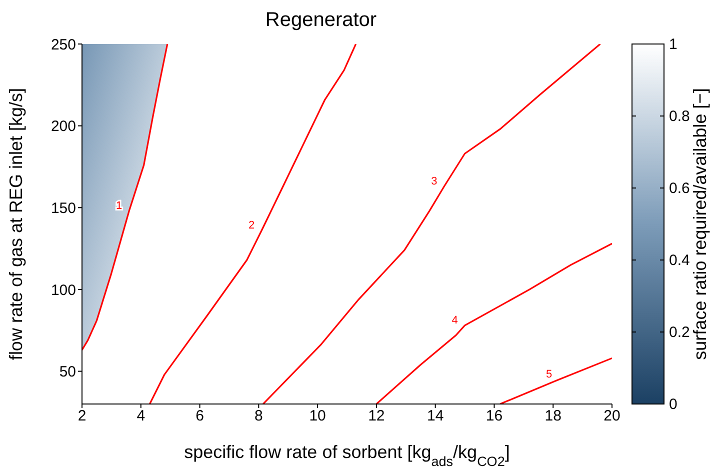 The height and width of the screenshot is (468, 721). What do you see at coordinates (63, 127) in the screenshot?
I see `y-tick-label: 200` at bounding box center [63, 127].